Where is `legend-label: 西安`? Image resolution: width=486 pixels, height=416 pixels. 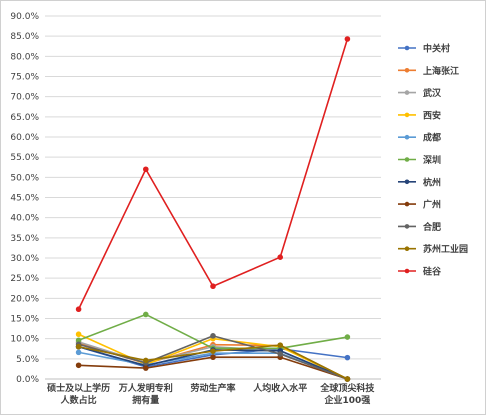 legend-label: 西安 is located at coordinates (432, 115).